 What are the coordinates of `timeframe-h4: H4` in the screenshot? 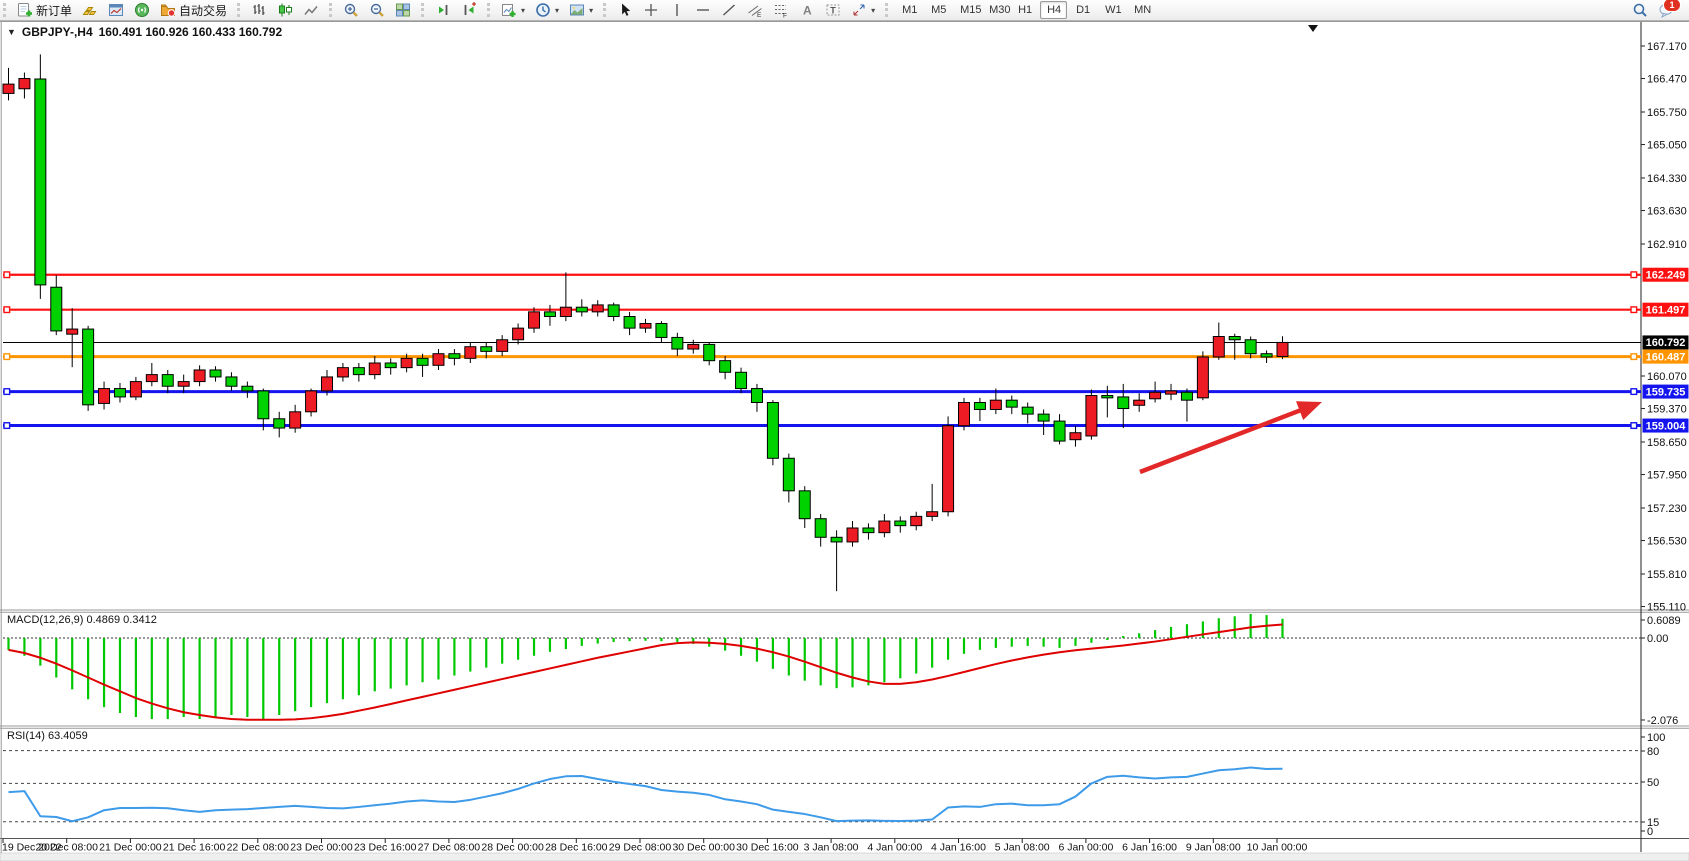 It's located at (1054, 10).